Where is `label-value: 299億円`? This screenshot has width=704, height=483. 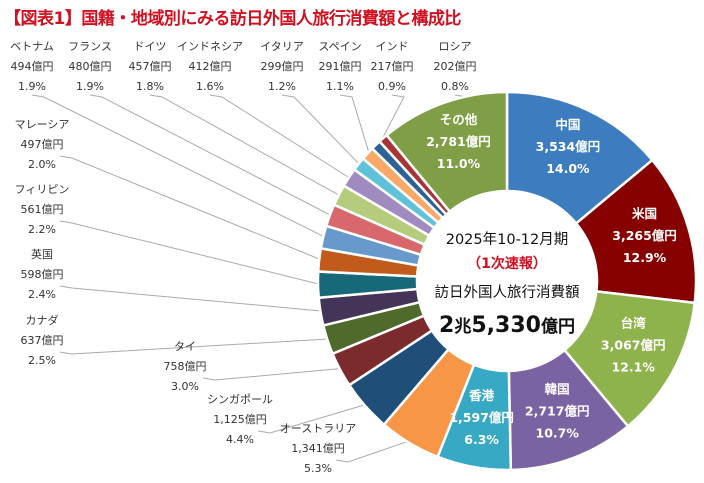 label-value: 299億円 is located at coordinates (282, 66).